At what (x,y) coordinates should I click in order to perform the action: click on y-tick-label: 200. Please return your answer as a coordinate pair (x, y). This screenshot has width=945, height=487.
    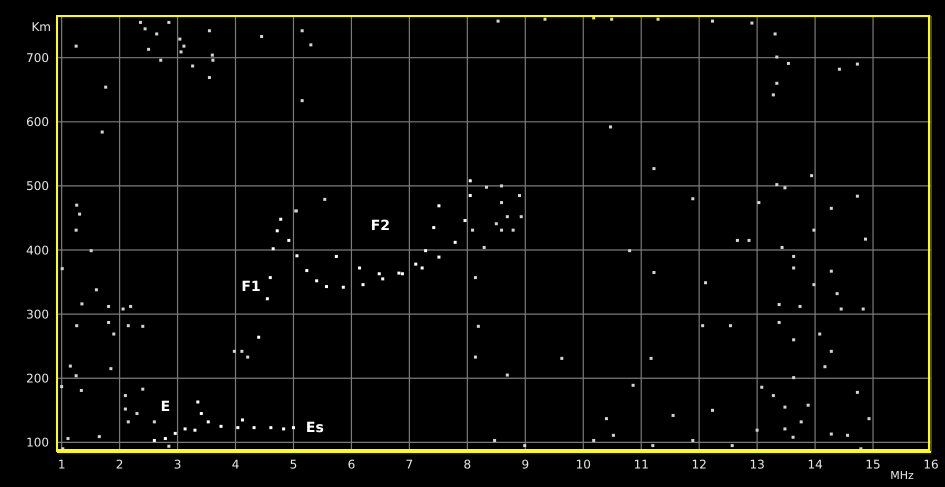
    Looking at the image, I should click on (37, 379).